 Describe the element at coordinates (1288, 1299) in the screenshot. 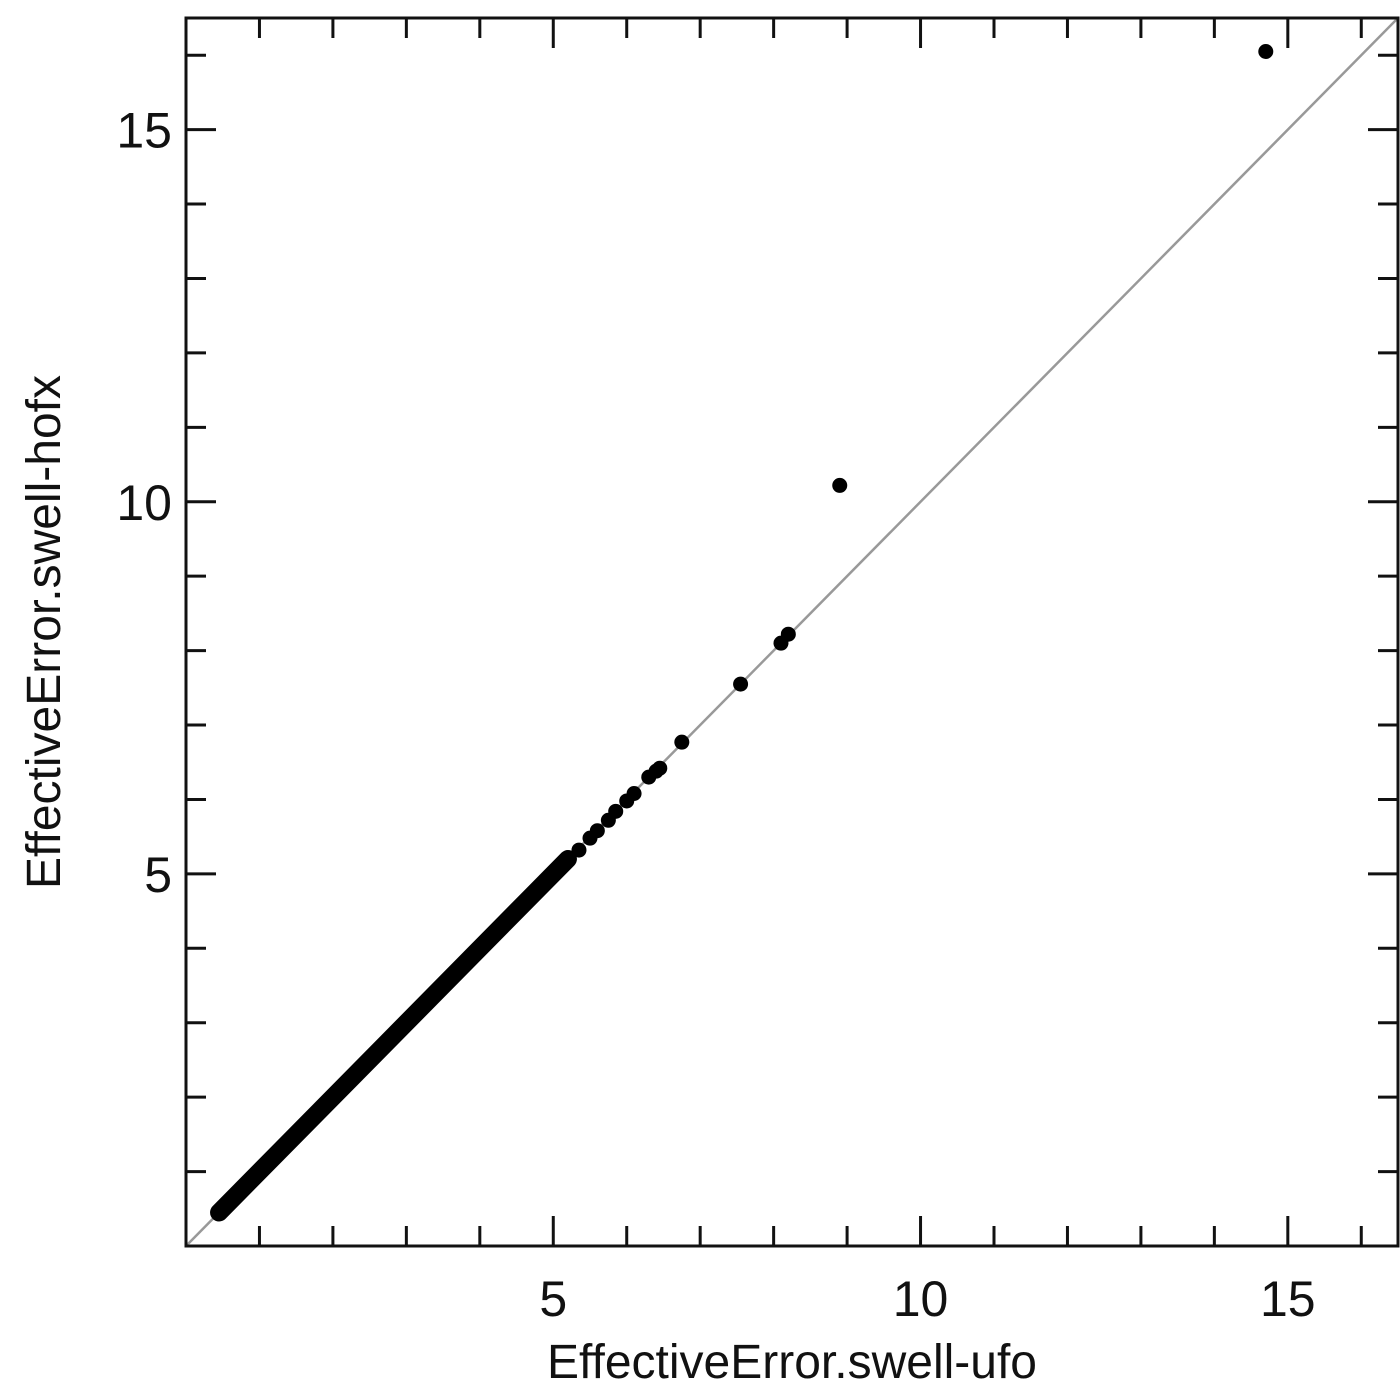

I see `x-tick-label: 15` at that location.